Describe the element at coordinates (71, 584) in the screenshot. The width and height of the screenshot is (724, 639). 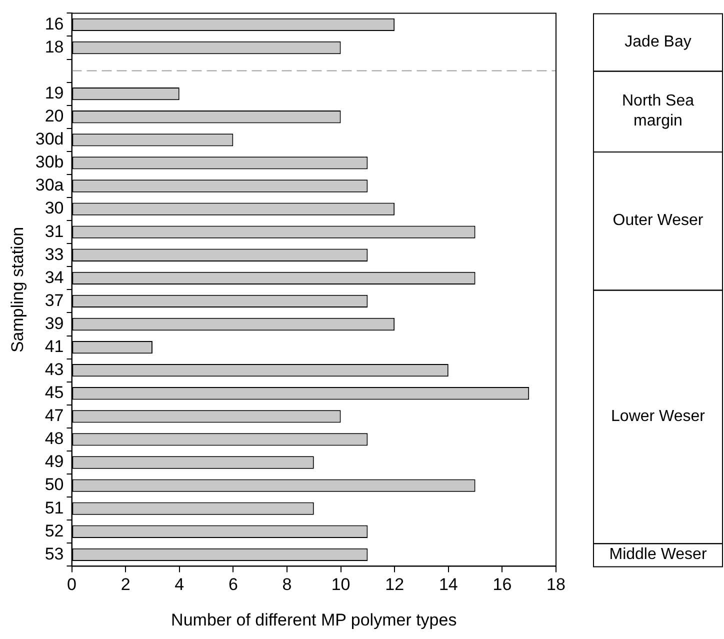
I see `x-tick-label: 0` at that location.